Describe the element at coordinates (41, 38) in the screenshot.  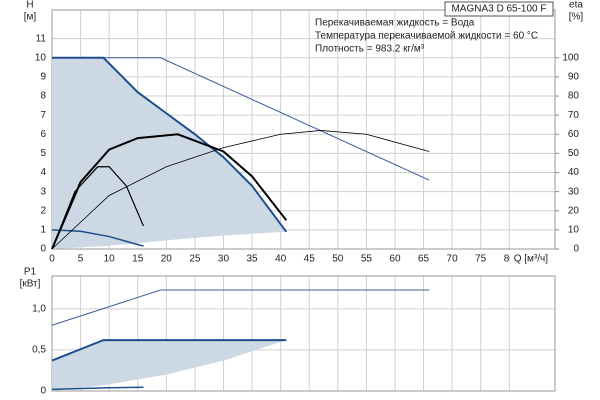
I see `y-tick-label: 11` at that location.